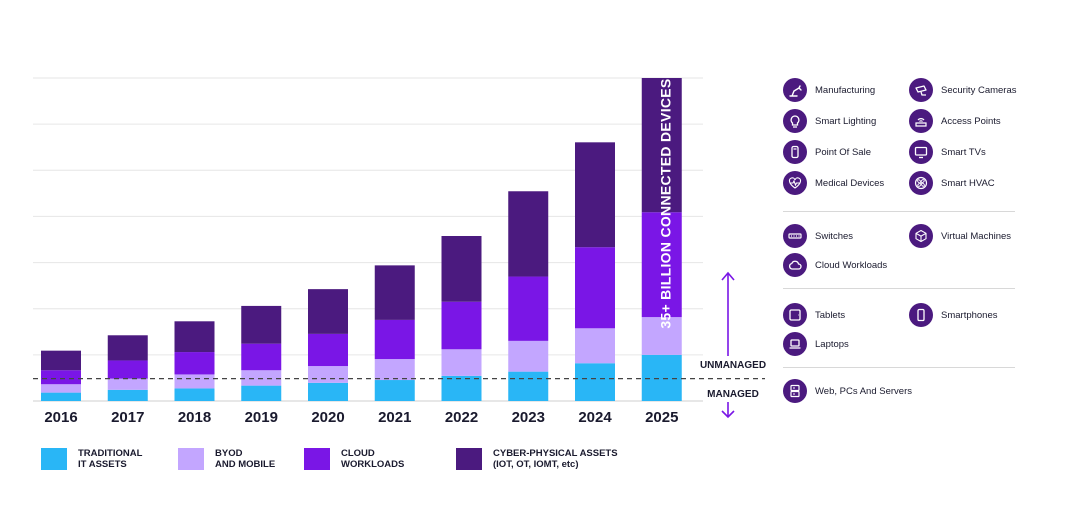  I want to click on legend-item: BYOD AND MOBILE, so click(276, 459).